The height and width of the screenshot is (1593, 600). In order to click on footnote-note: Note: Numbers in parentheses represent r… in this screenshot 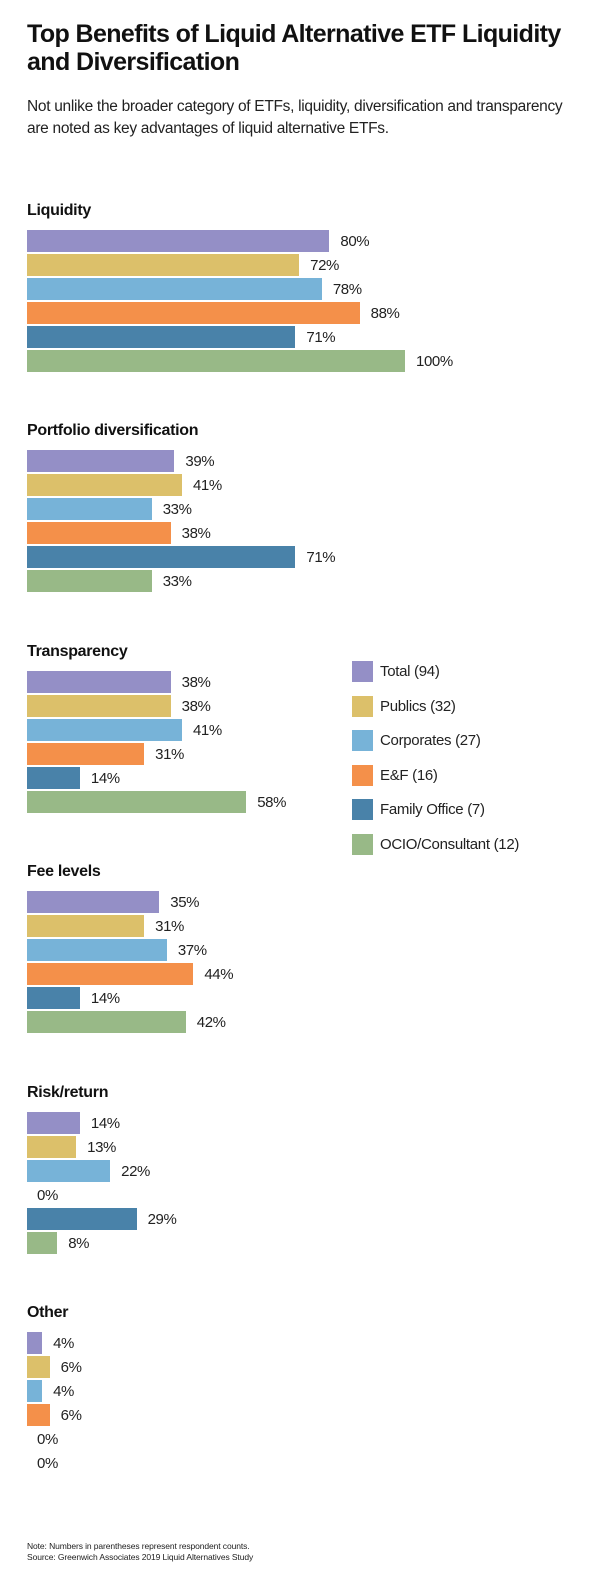, I will do `click(138, 1546)`.